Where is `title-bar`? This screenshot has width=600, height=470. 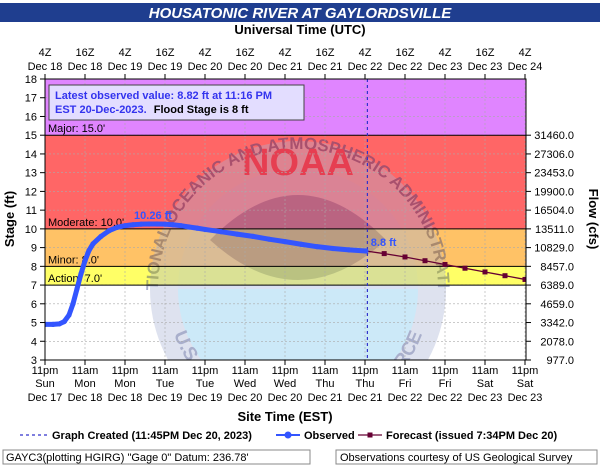 title-bar is located at coordinates (300, 12).